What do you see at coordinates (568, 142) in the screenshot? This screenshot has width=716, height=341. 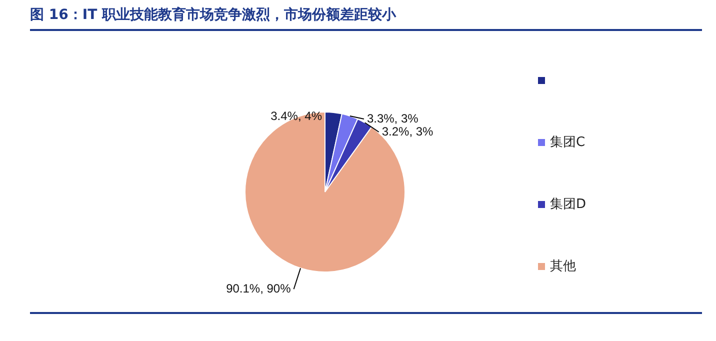 I see `legend-label: 集团C` at bounding box center [568, 142].